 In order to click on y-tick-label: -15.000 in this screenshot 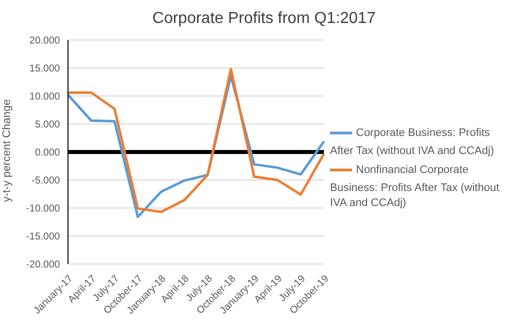, I will do `click(43, 237)`.